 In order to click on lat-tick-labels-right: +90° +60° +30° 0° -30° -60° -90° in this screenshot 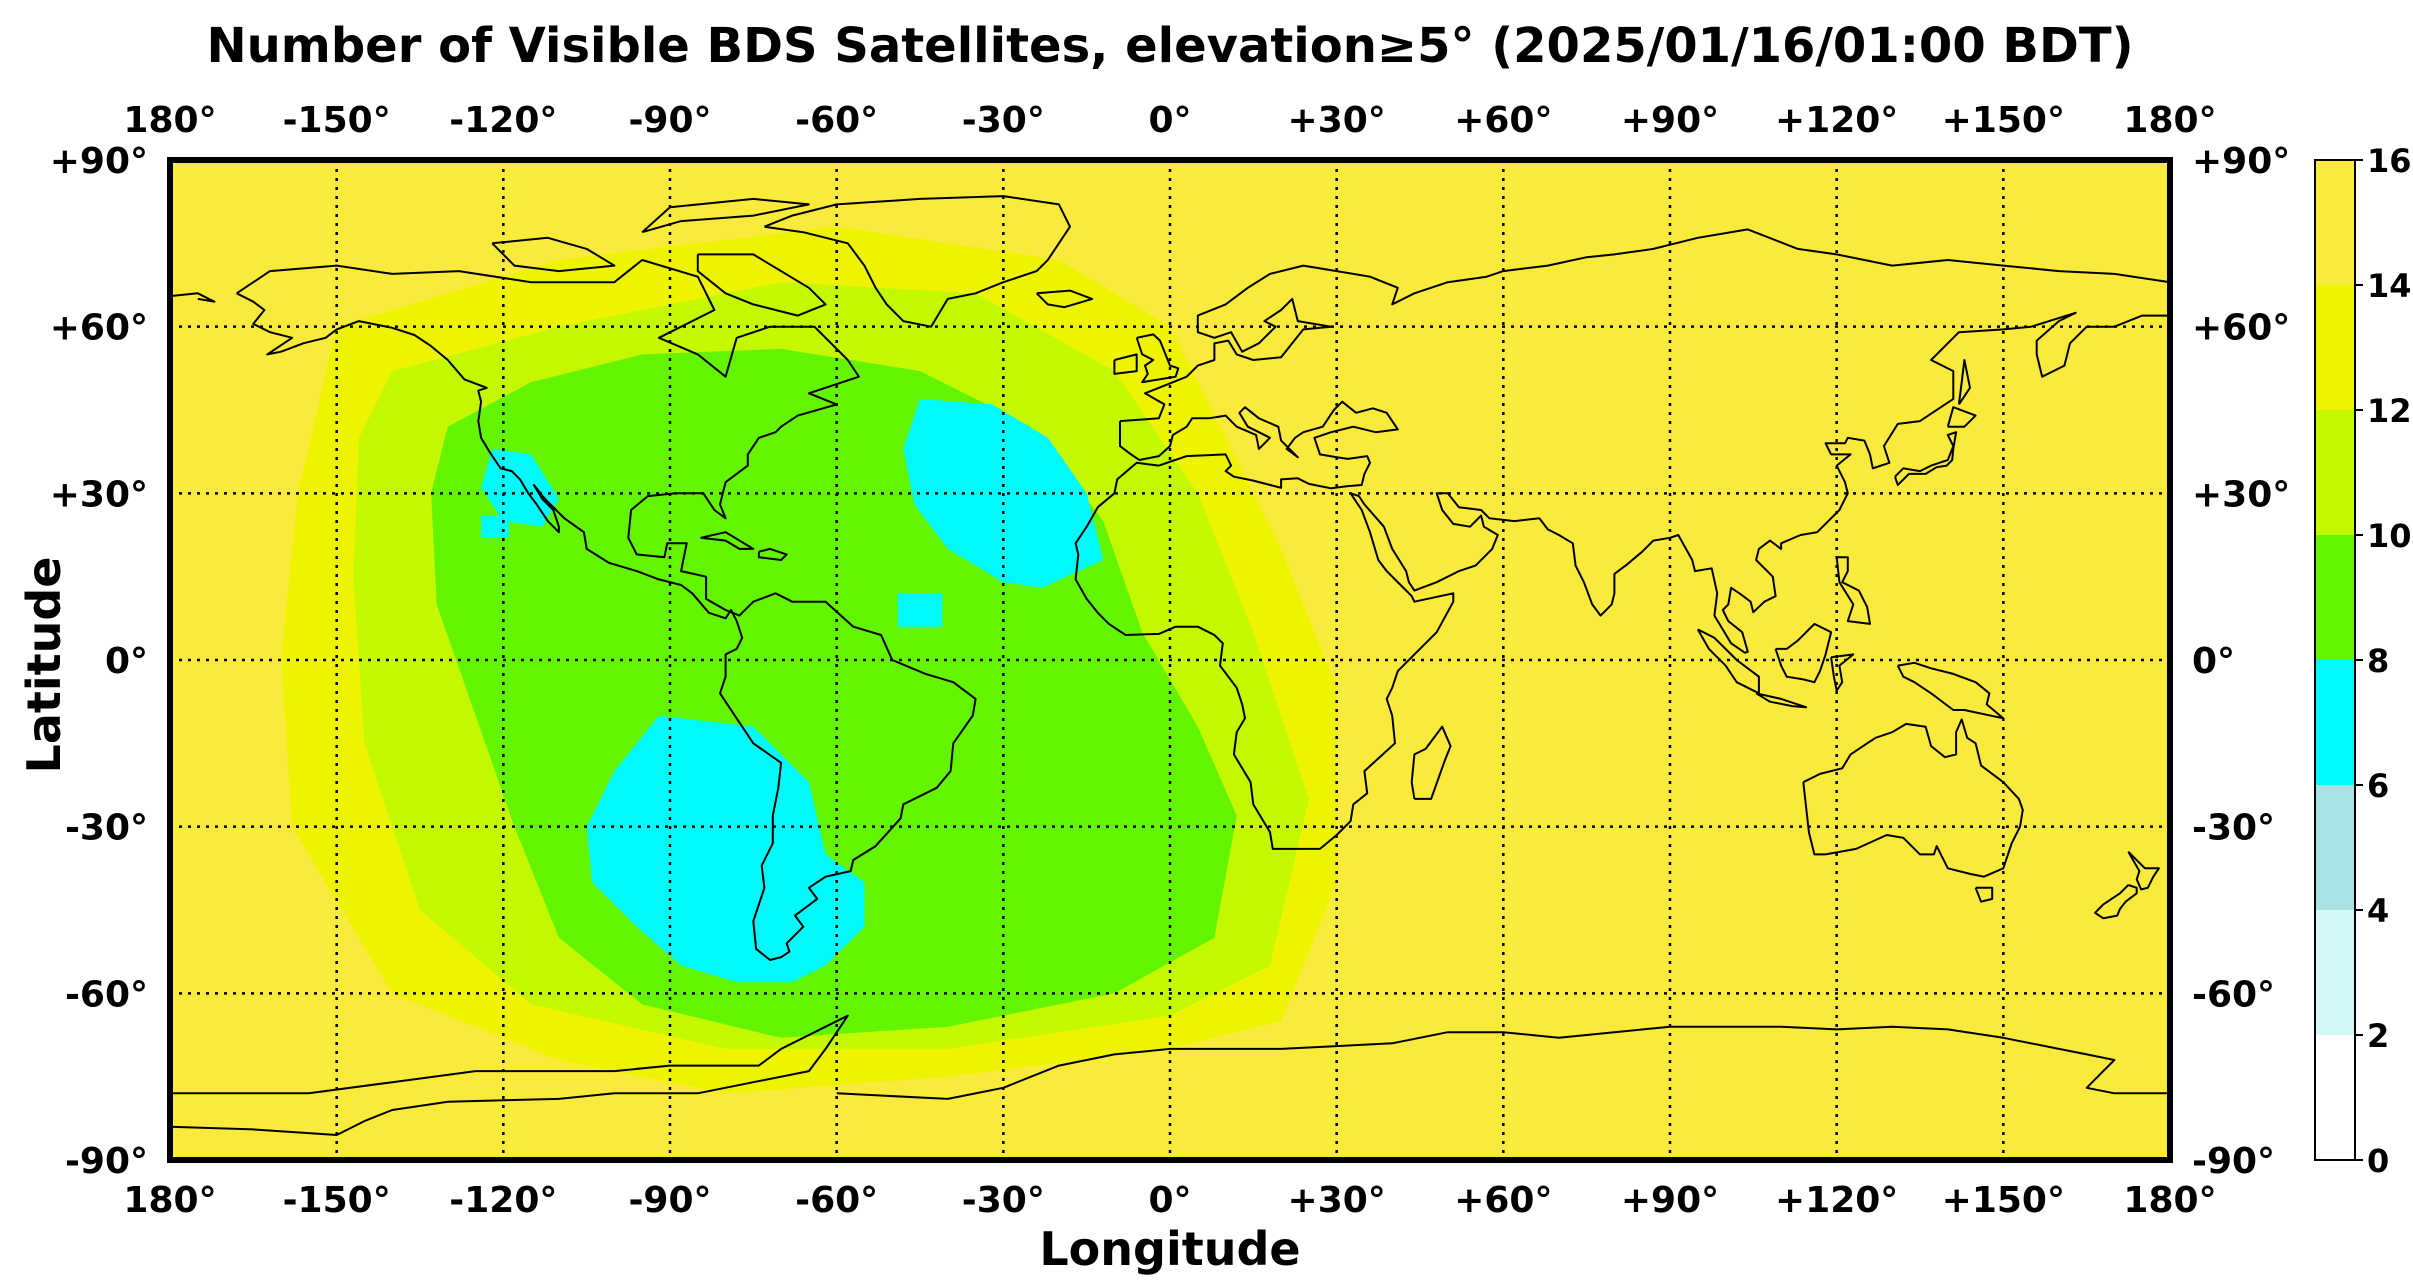, I will do `click(2241, 661)`.